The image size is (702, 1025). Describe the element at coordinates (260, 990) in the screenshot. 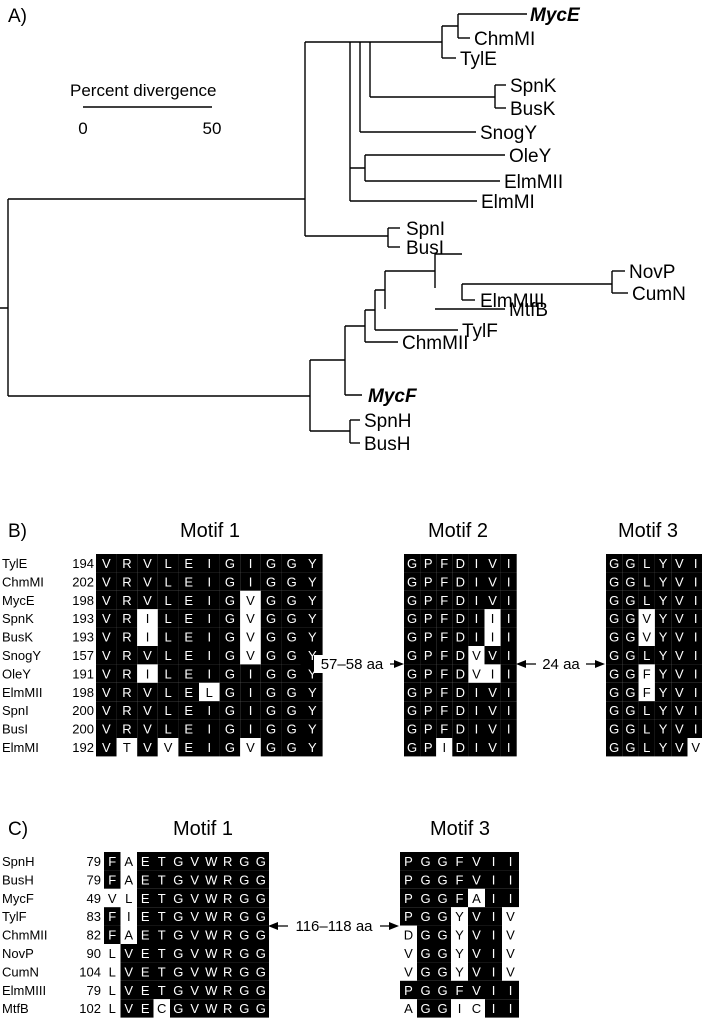

I see `alignment-row: ElmMIII 79 L V E T G V W R G G P G G F V I I` at that location.